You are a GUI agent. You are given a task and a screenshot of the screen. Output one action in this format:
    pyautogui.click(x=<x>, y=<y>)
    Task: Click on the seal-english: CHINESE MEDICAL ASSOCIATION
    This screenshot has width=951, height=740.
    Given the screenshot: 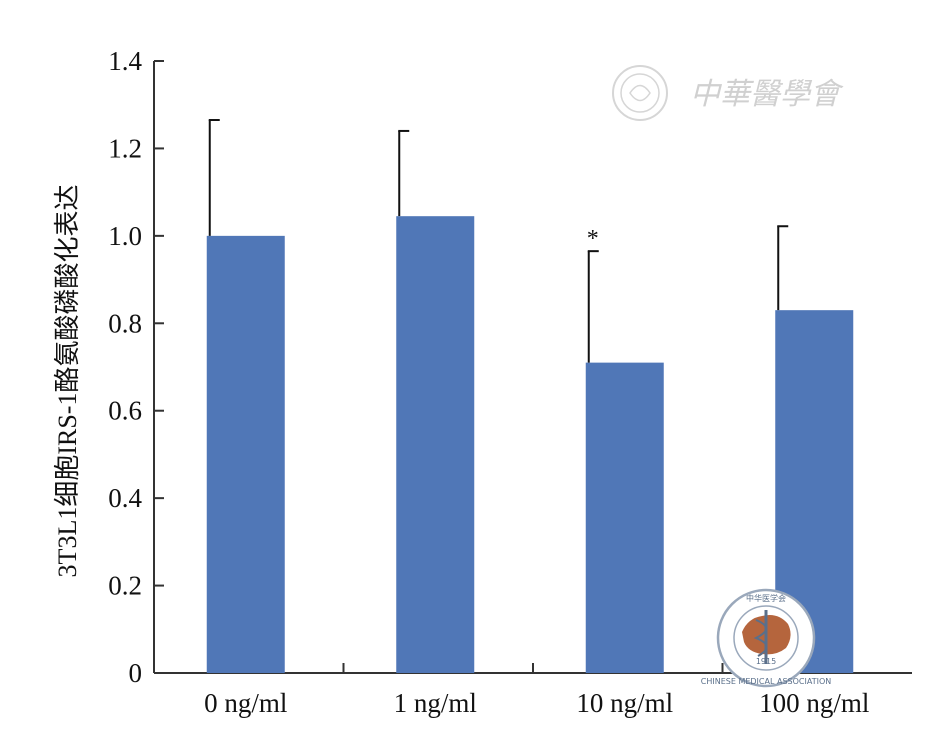 What is the action you would take?
    pyautogui.click(x=766, y=681)
    